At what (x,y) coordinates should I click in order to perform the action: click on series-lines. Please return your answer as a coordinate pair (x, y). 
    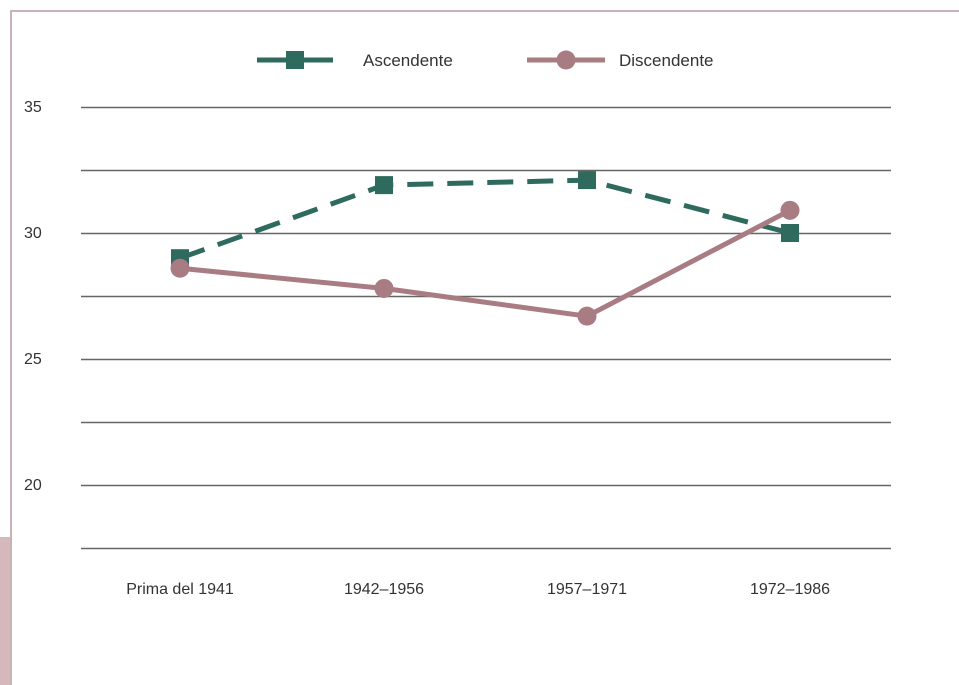
    Looking at the image, I should click on (485, 248).